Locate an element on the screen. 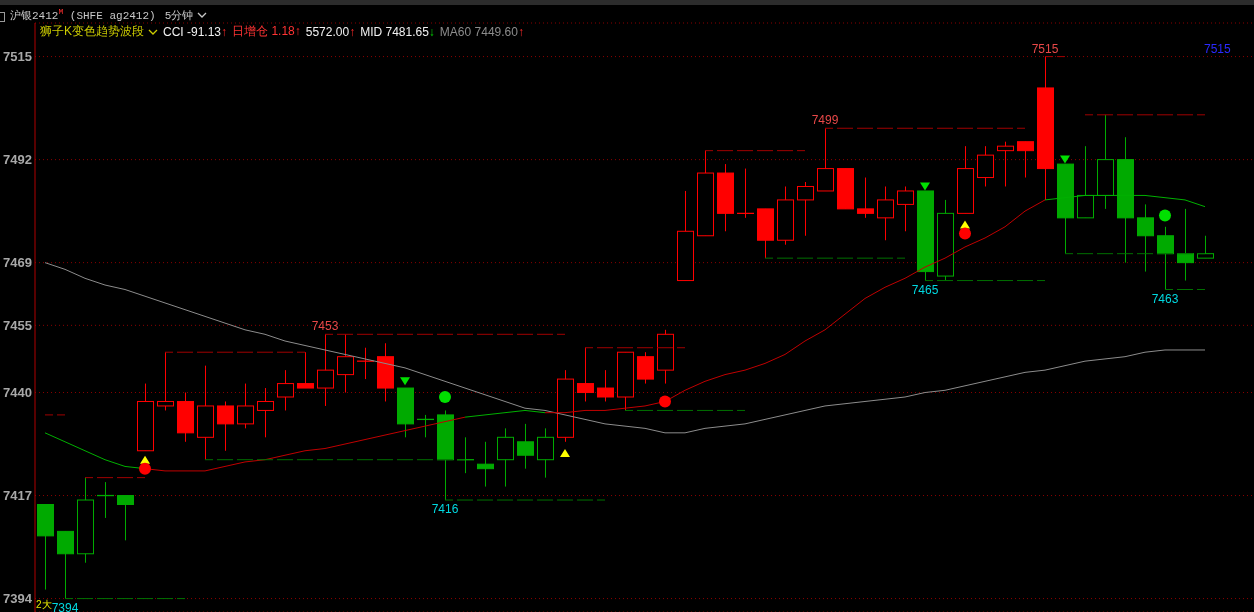  annotation: 5572.00↑ is located at coordinates (330, 31).